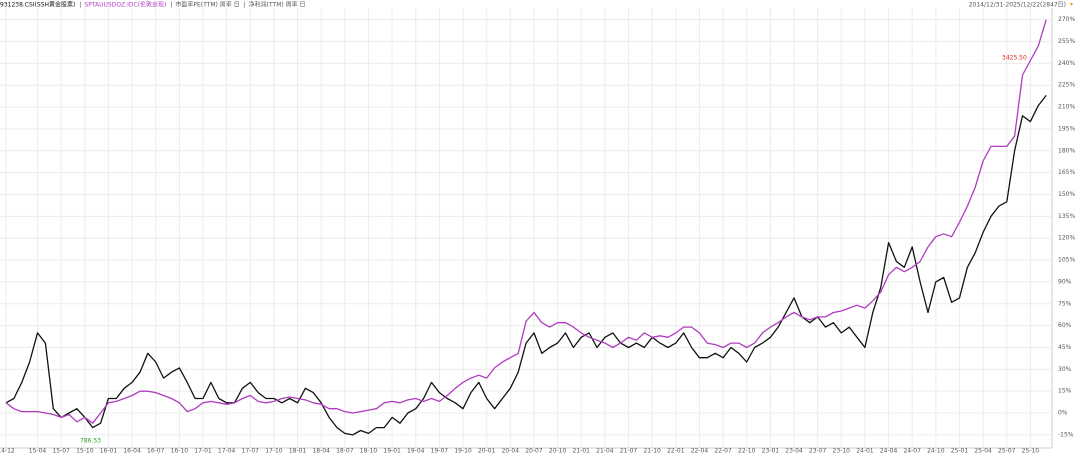 The width and height of the screenshot is (1080, 455). I want to click on y-tick-label: 60%, so click(1065, 325).